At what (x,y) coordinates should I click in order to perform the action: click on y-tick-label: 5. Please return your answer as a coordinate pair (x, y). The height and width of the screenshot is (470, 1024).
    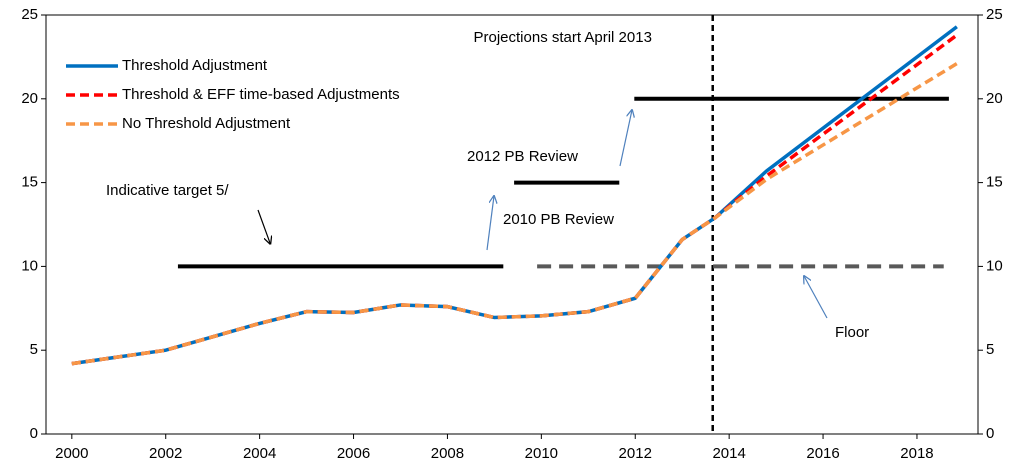
    Looking at the image, I should click on (34, 349).